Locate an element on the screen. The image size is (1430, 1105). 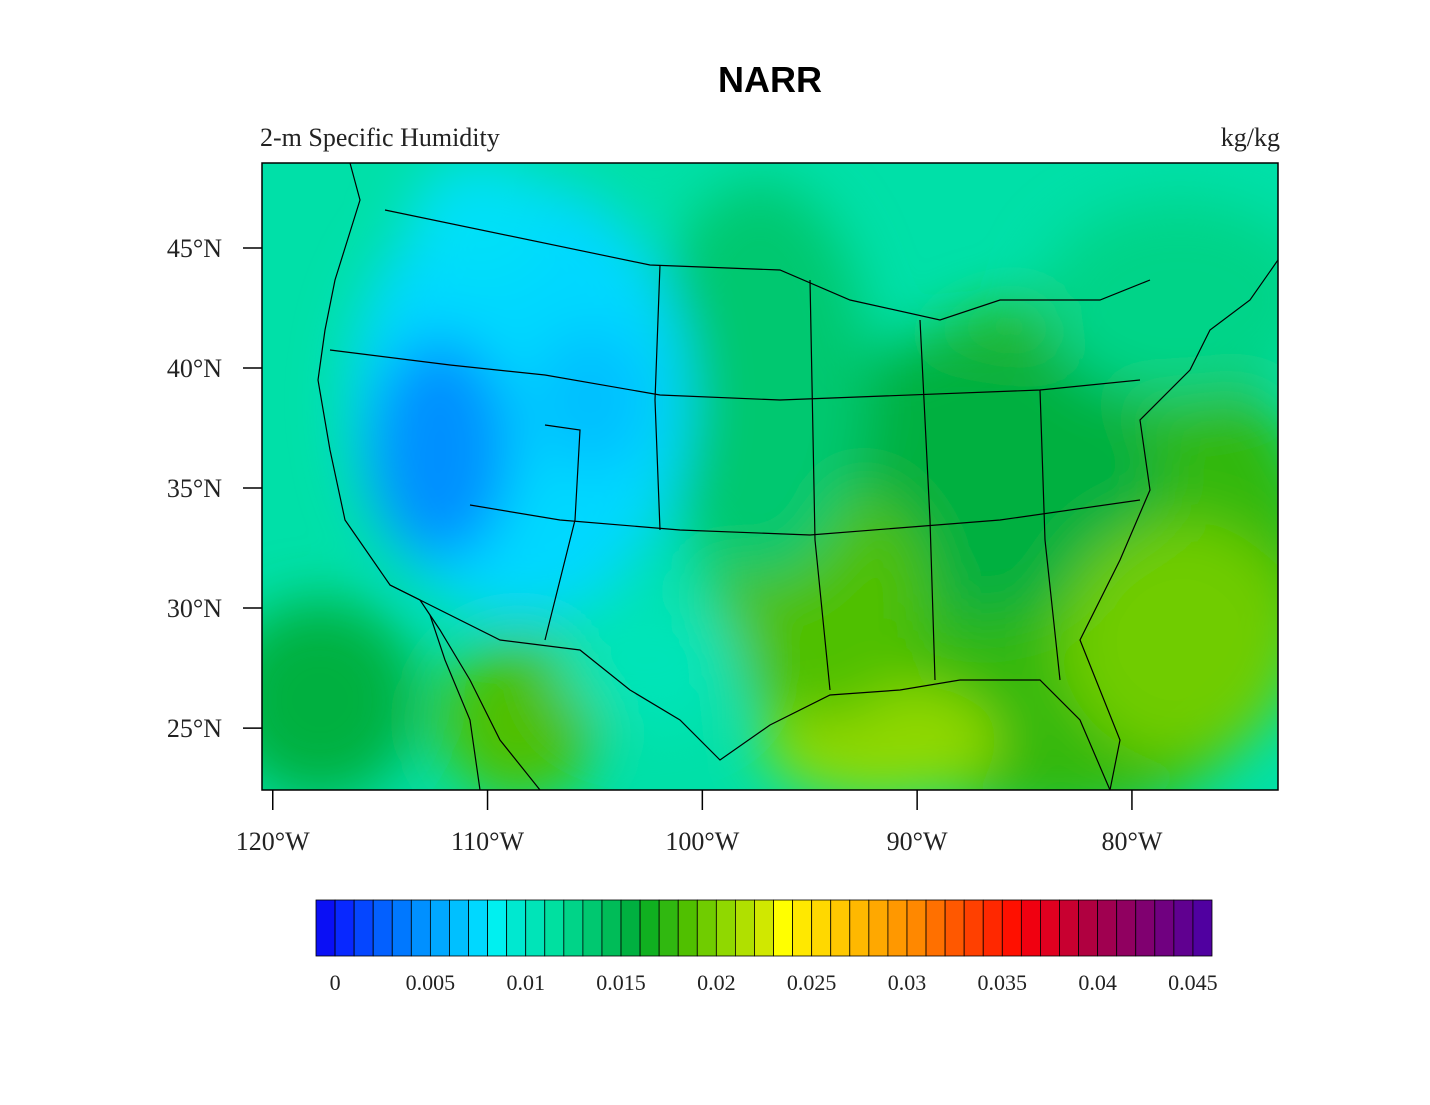
lon-tick-label: 90°W is located at coordinates (917, 841).